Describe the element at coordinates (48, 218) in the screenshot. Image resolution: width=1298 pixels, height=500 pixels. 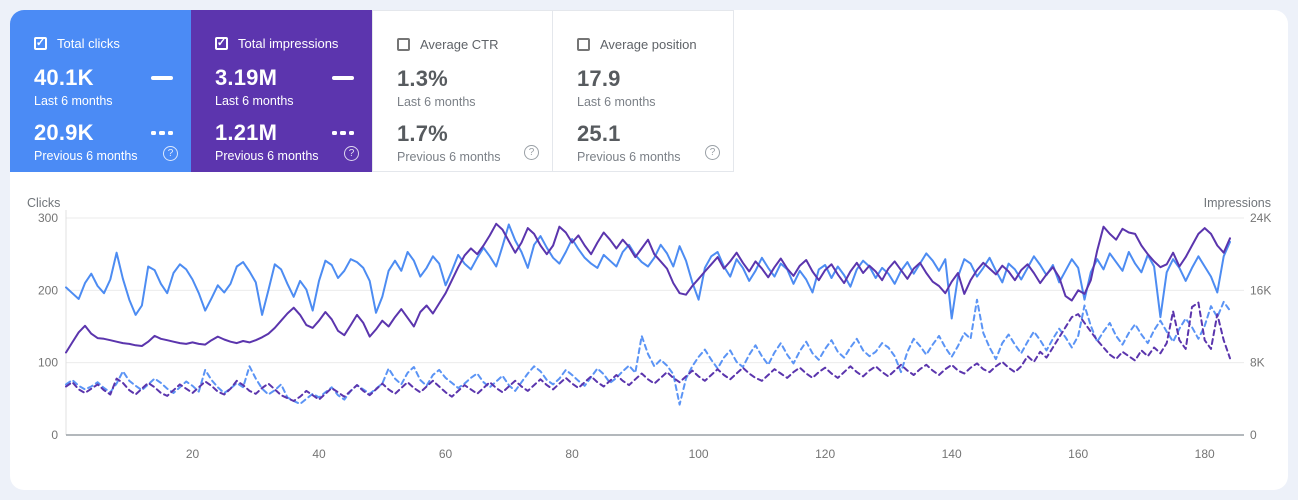
I see `svg-text: 300` at that location.